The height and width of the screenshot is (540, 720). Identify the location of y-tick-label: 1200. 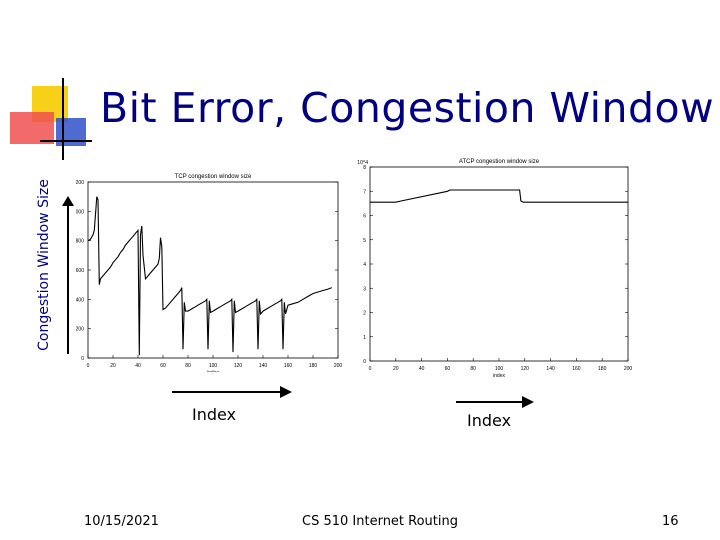
(80, 183).